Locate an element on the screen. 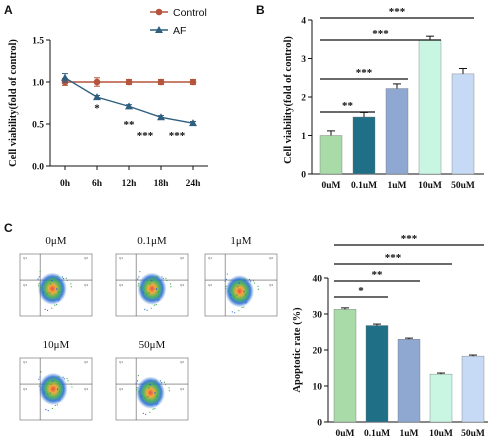 The height and width of the screenshot is (443, 500). significance-label: *** is located at coordinates (145, 136).